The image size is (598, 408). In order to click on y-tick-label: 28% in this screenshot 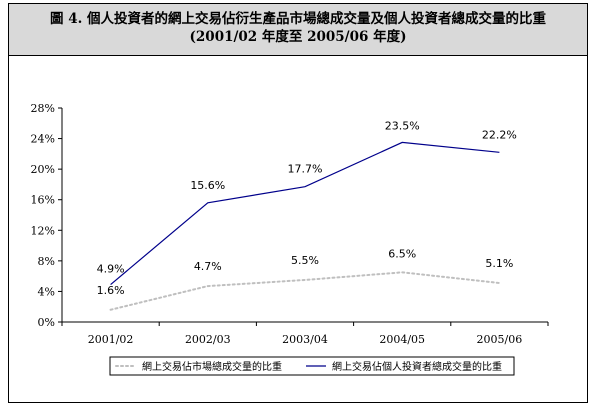, I will do `click(43, 108)`.